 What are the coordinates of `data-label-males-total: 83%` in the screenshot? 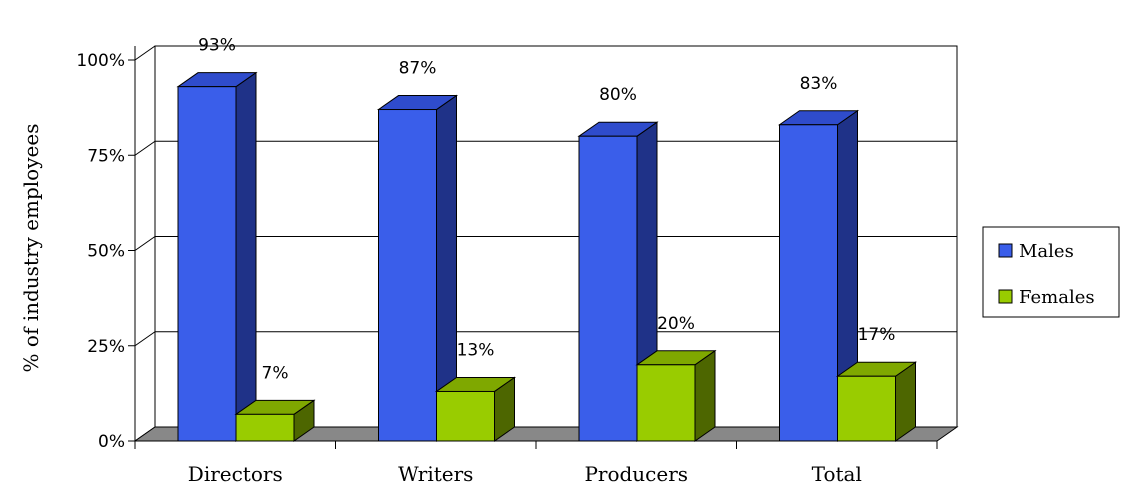 It's located at (819, 84).